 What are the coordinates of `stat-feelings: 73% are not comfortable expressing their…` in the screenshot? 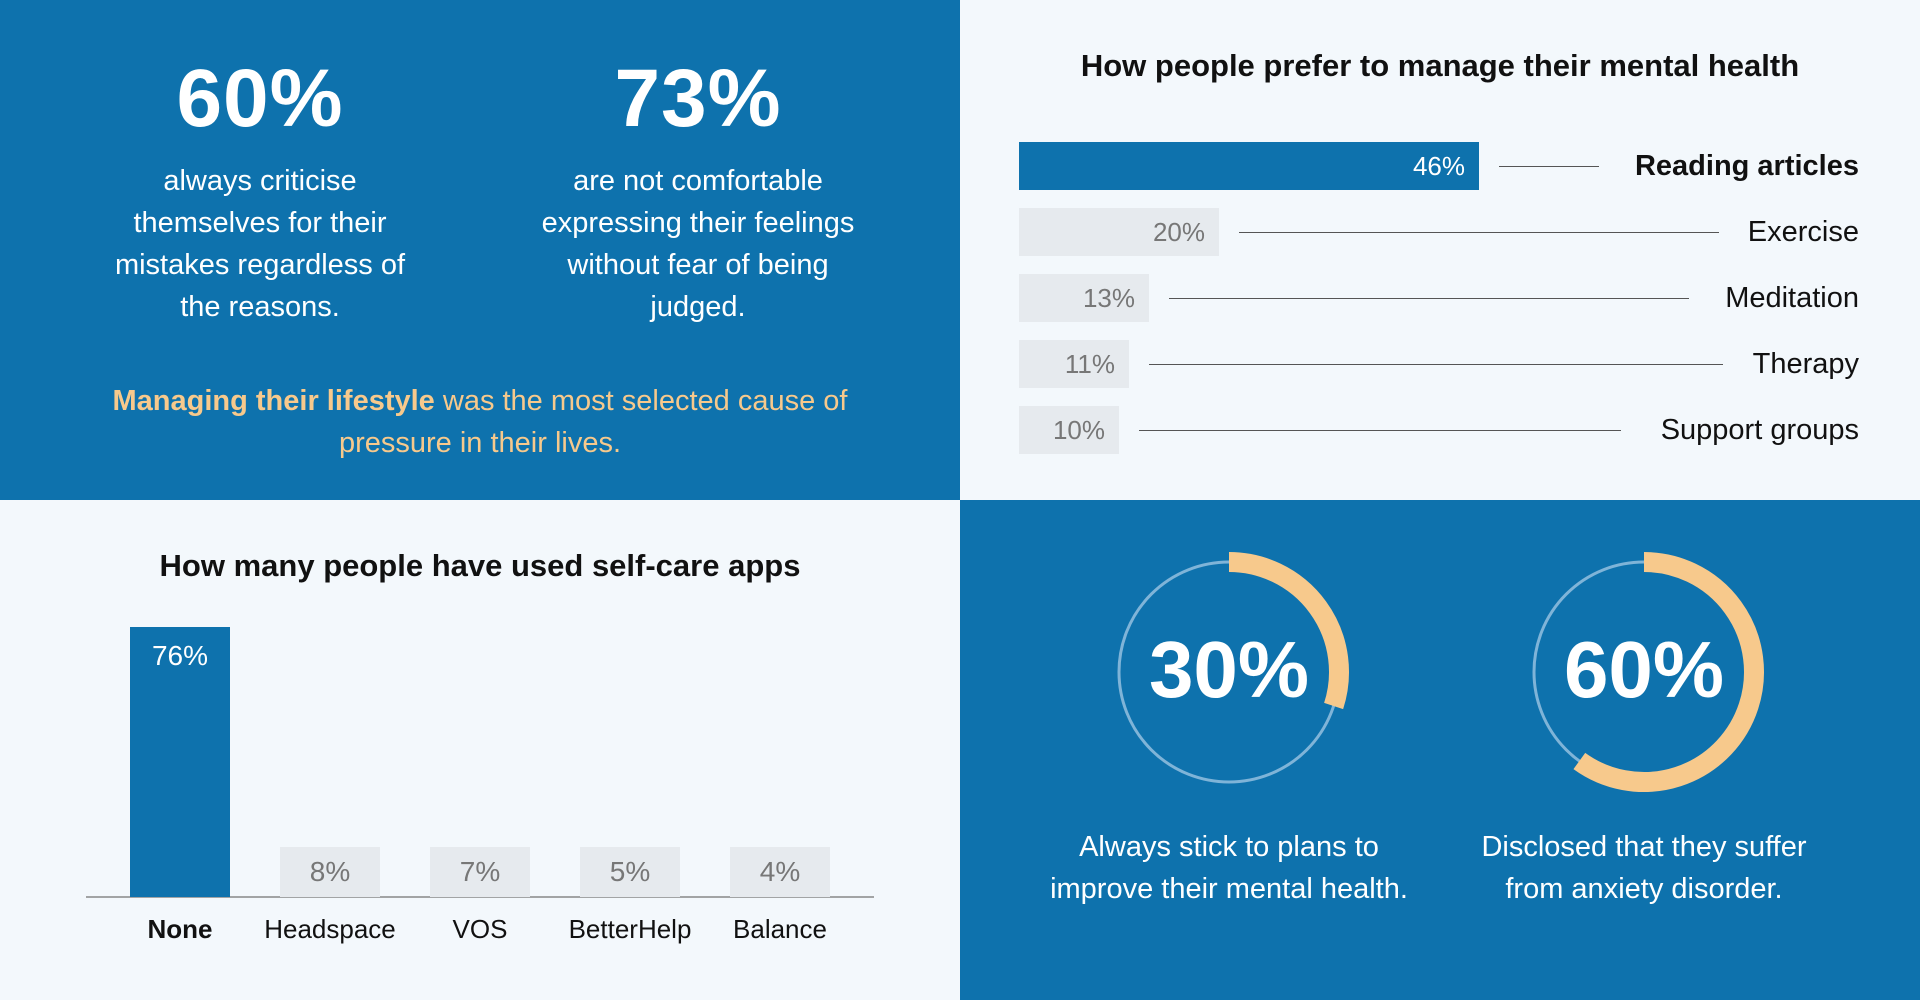 It's located at (698, 164).